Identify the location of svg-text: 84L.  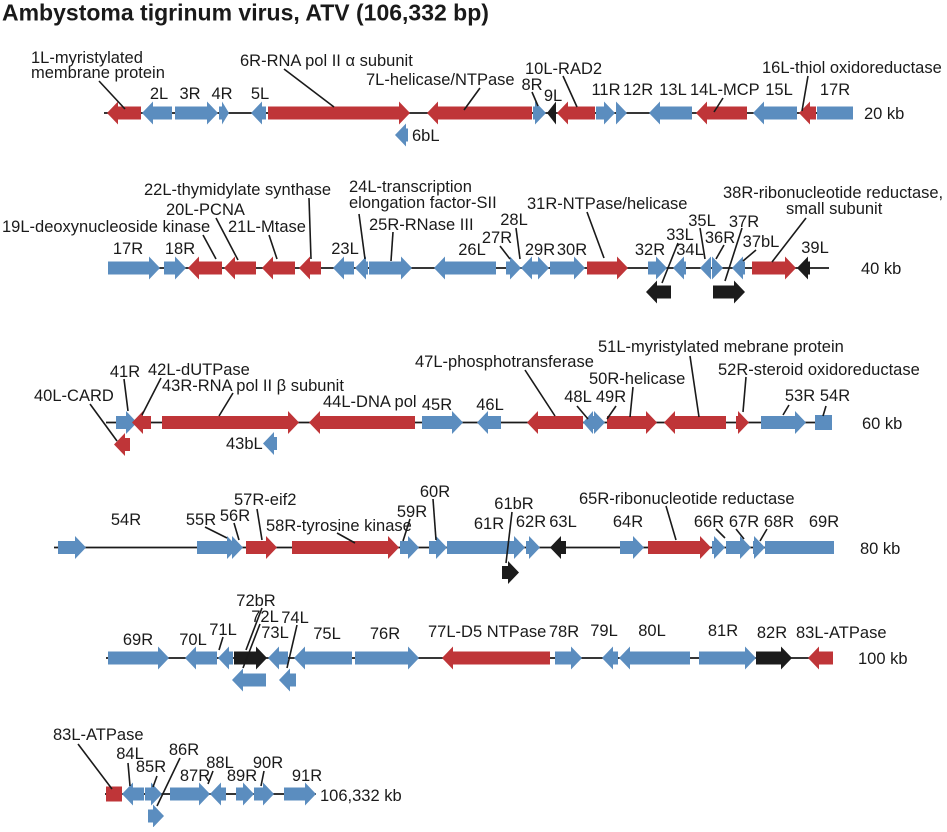
(130, 754).